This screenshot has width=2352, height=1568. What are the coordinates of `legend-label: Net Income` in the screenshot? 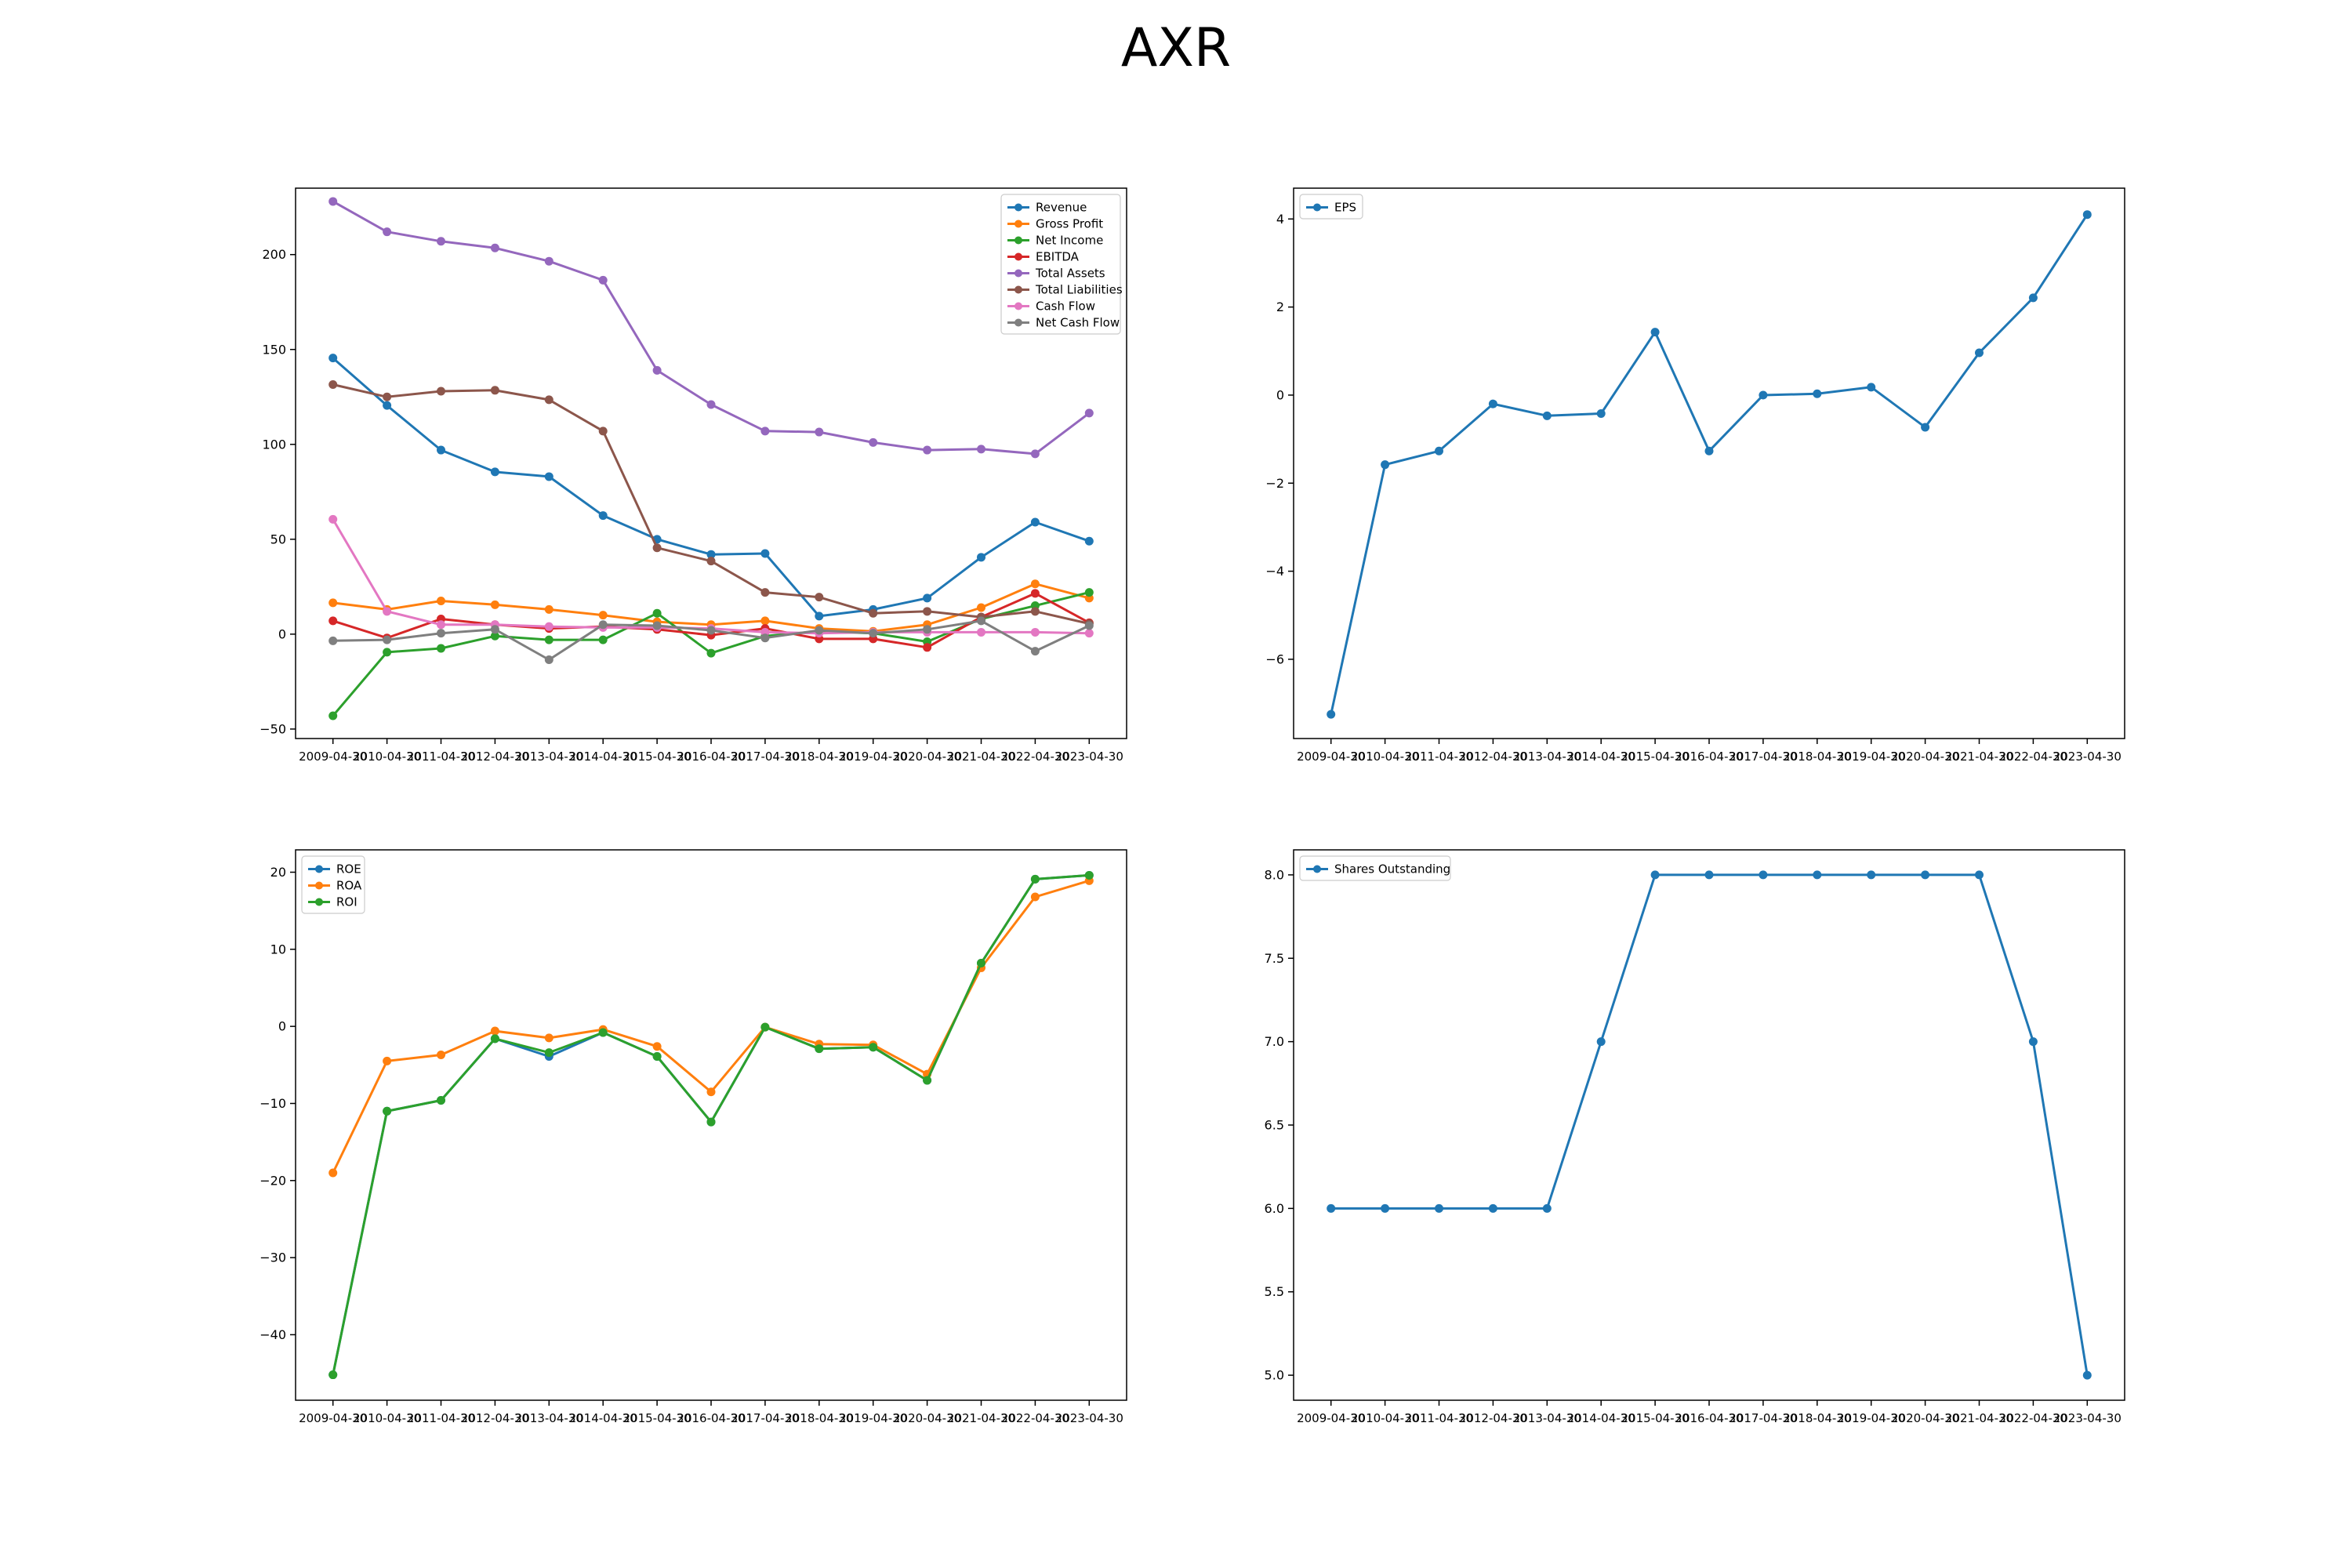 It's located at (1069, 241).